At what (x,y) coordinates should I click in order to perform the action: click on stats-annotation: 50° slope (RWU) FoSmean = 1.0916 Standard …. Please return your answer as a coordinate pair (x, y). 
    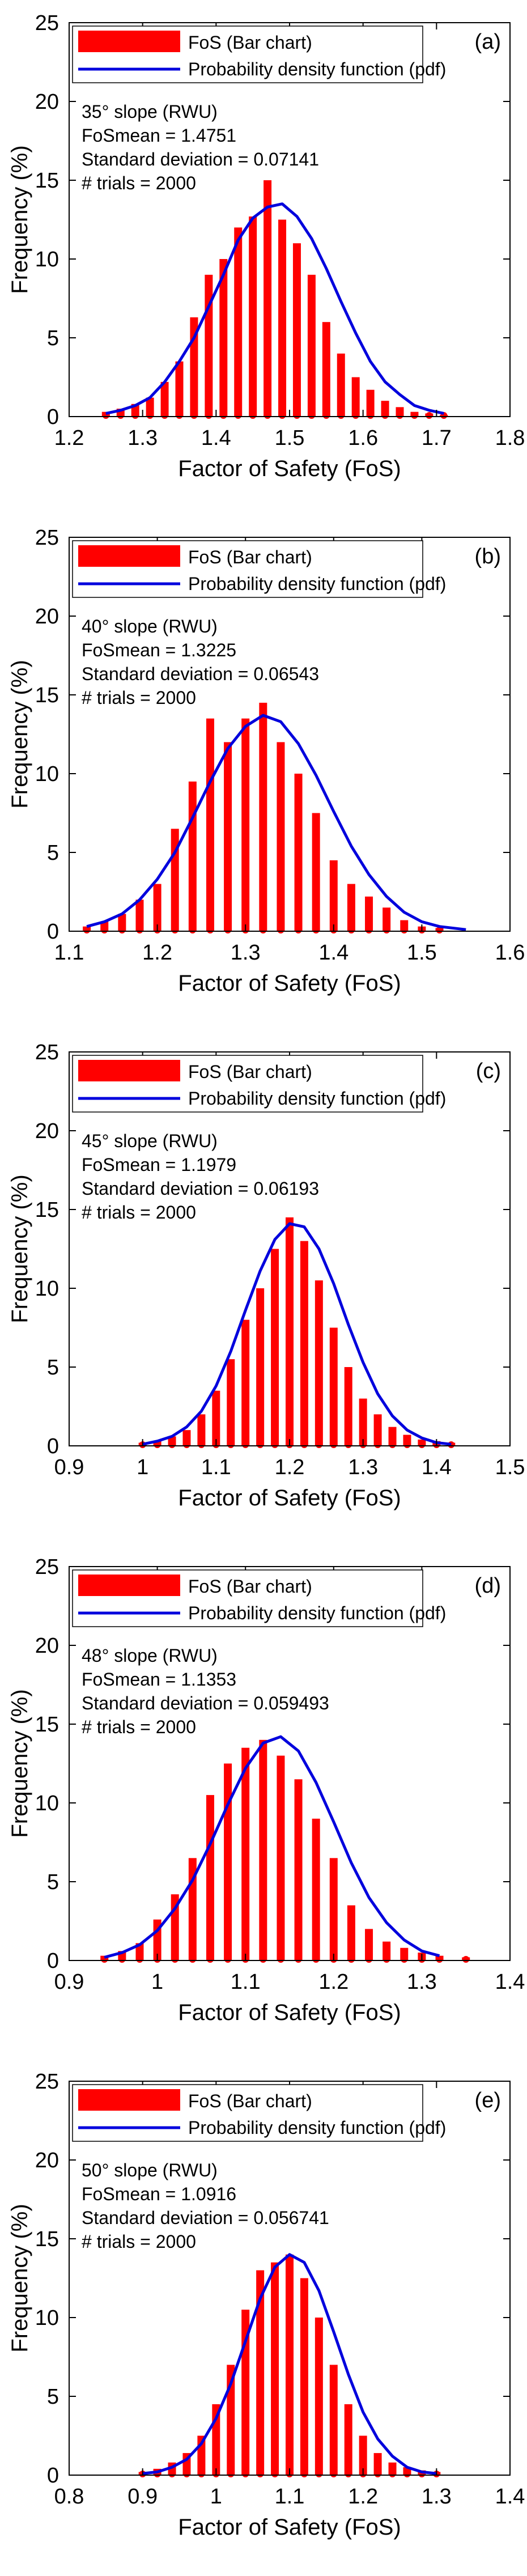
    Looking at the image, I should click on (205, 2206).